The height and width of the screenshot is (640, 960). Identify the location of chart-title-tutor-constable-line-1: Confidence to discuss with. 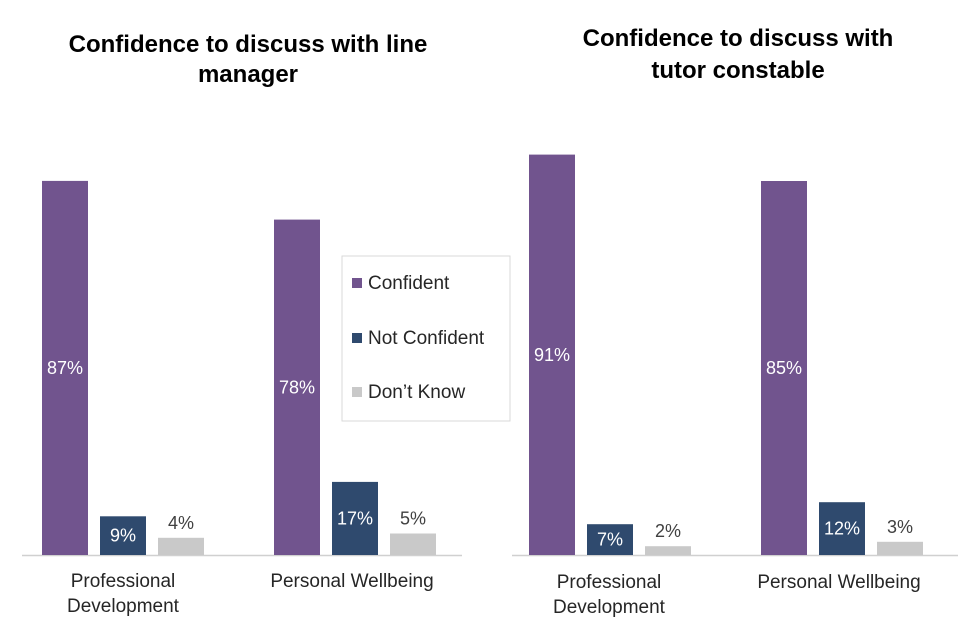
(738, 38).